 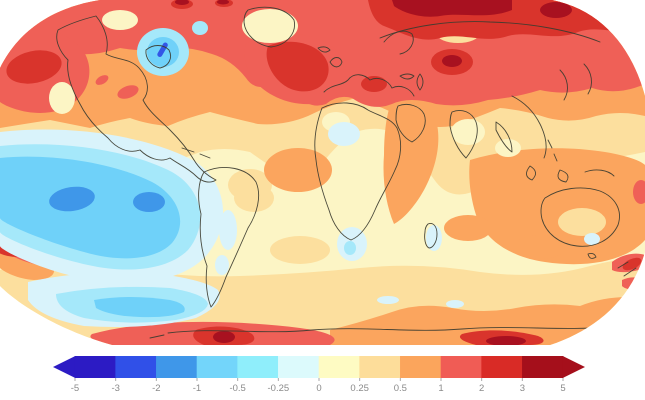 What do you see at coordinates (420, 82) in the screenshot?
I see `coast-caspian-sea` at bounding box center [420, 82].